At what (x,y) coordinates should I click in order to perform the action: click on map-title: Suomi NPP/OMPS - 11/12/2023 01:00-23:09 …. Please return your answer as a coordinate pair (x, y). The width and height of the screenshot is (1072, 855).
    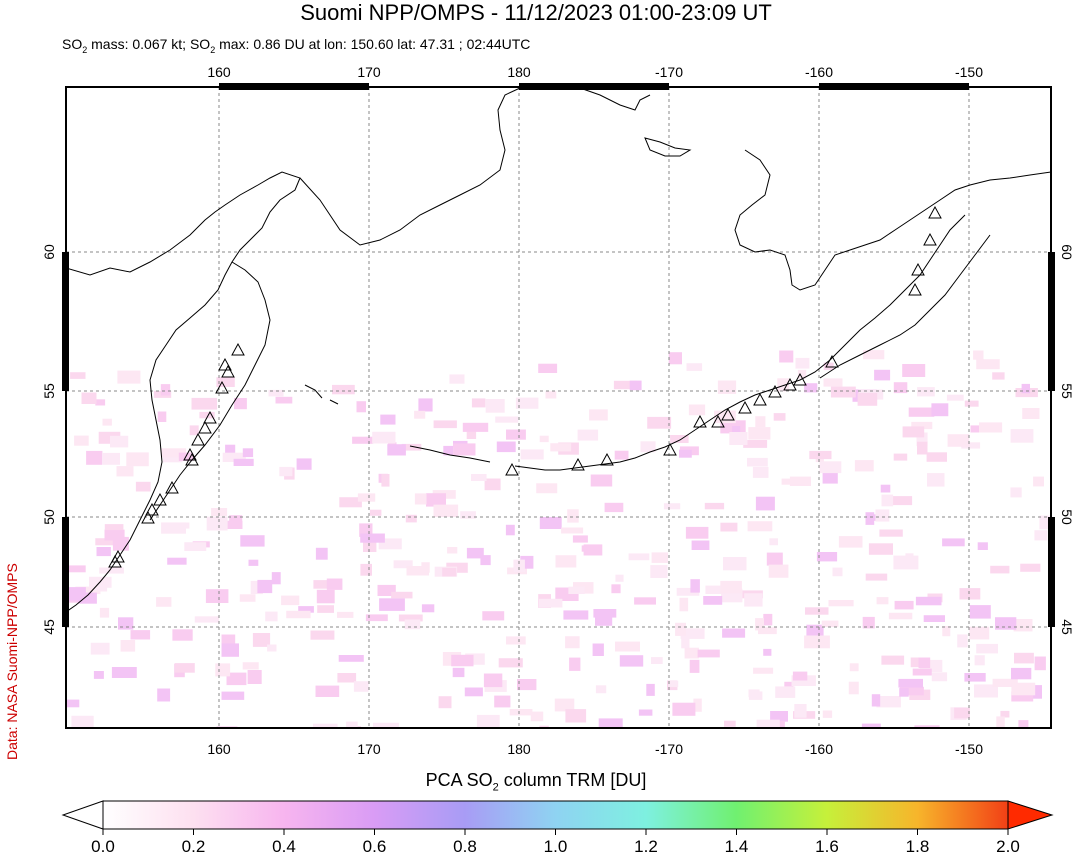
    Looking at the image, I should click on (536, 12).